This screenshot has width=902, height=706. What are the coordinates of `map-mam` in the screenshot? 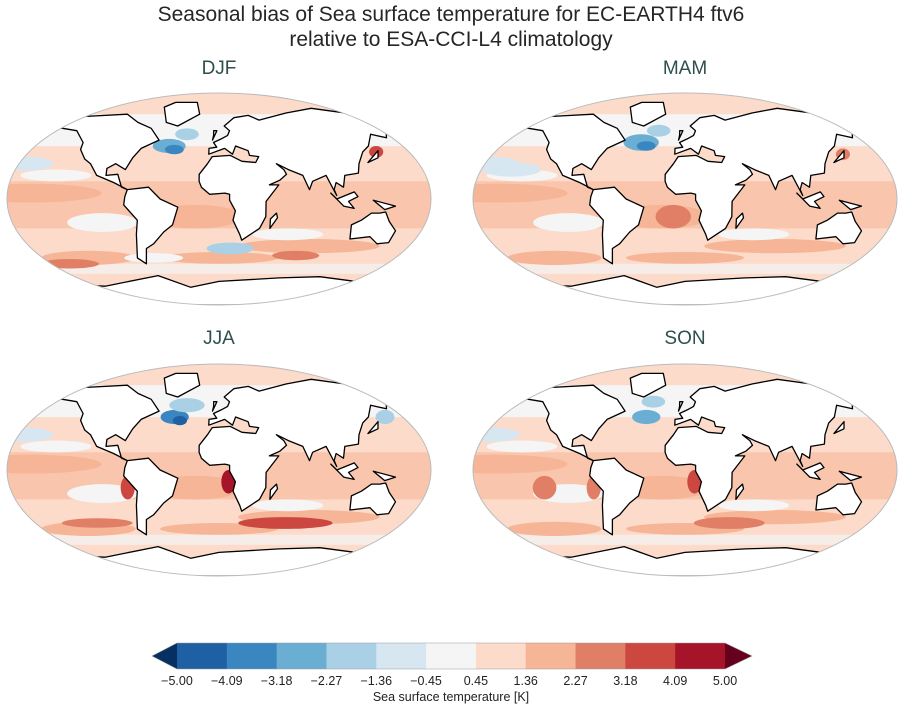 It's located at (685, 199).